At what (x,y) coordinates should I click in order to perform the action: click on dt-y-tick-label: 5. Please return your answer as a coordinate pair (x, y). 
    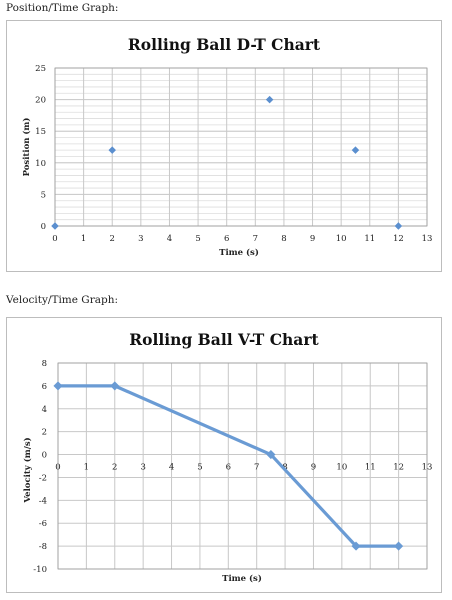
    Looking at the image, I should click on (43, 195).